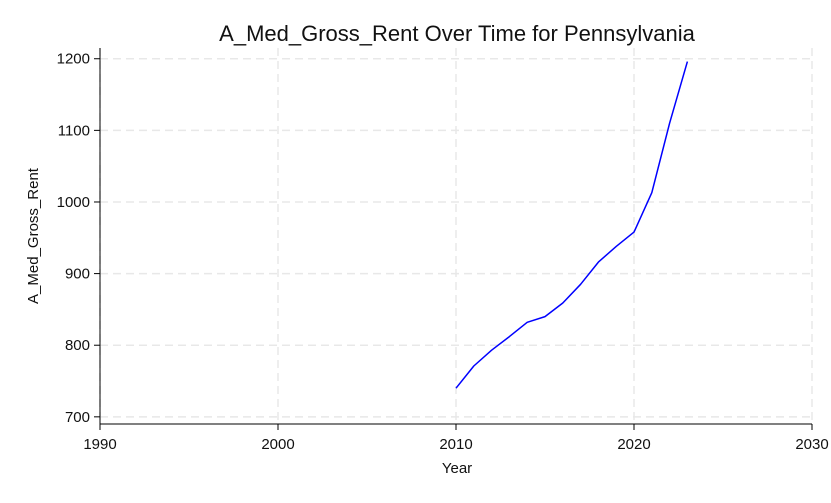 This screenshot has width=831, height=503. What do you see at coordinates (457, 468) in the screenshot?
I see `x-axis-label: Year` at bounding box center [457, 468].